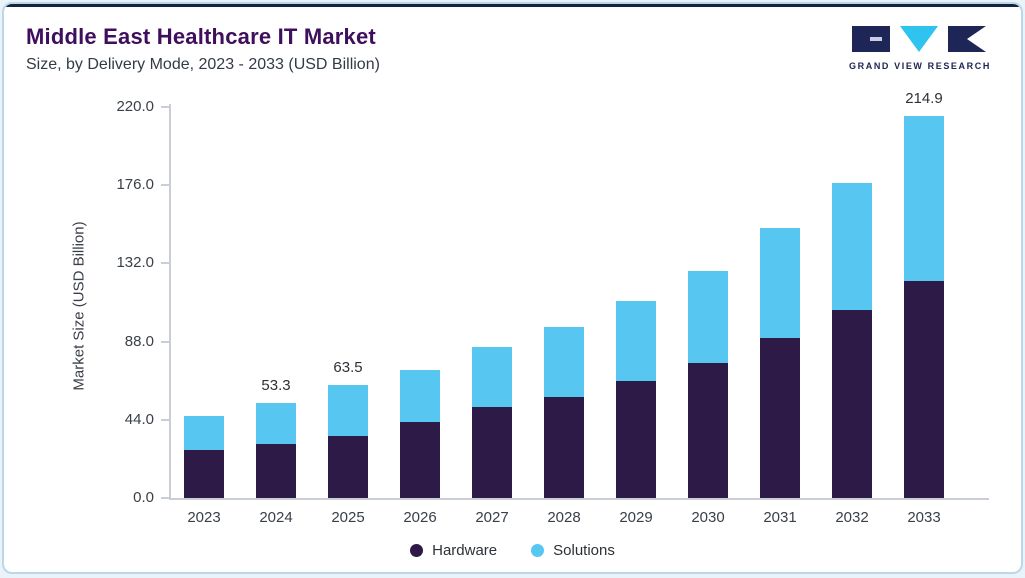 The image size is (1025, 578). What do you see at coordinates (852, 403) in the screenshot?
I see `bar-hardware-2032` at bounding box center [852, 403].